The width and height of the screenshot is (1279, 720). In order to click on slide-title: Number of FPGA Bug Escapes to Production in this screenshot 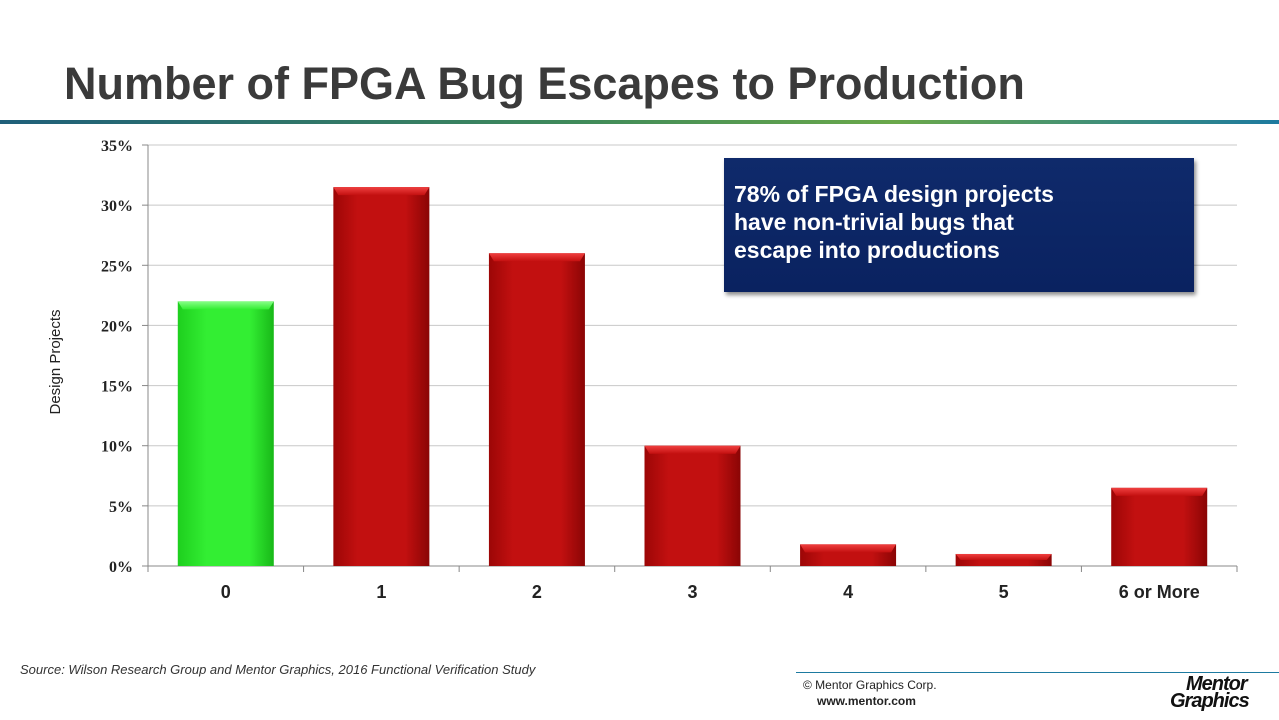, I will do `click(544, 83)`.